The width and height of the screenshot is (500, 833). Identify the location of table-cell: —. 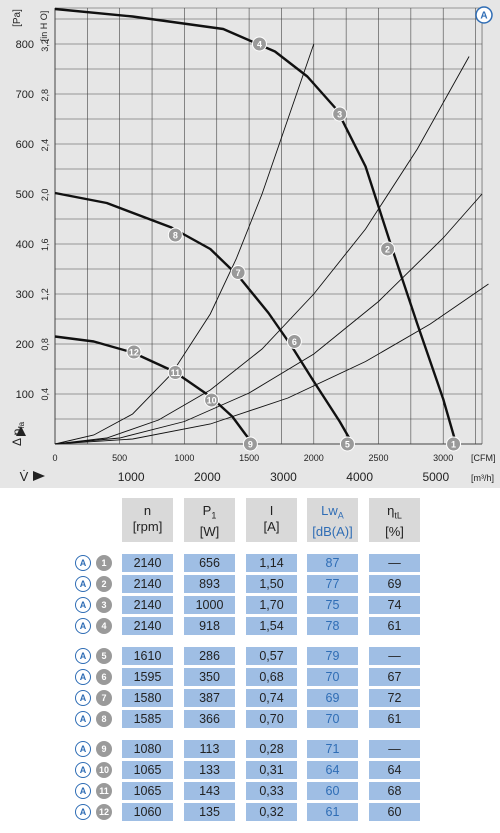
(394, 563).